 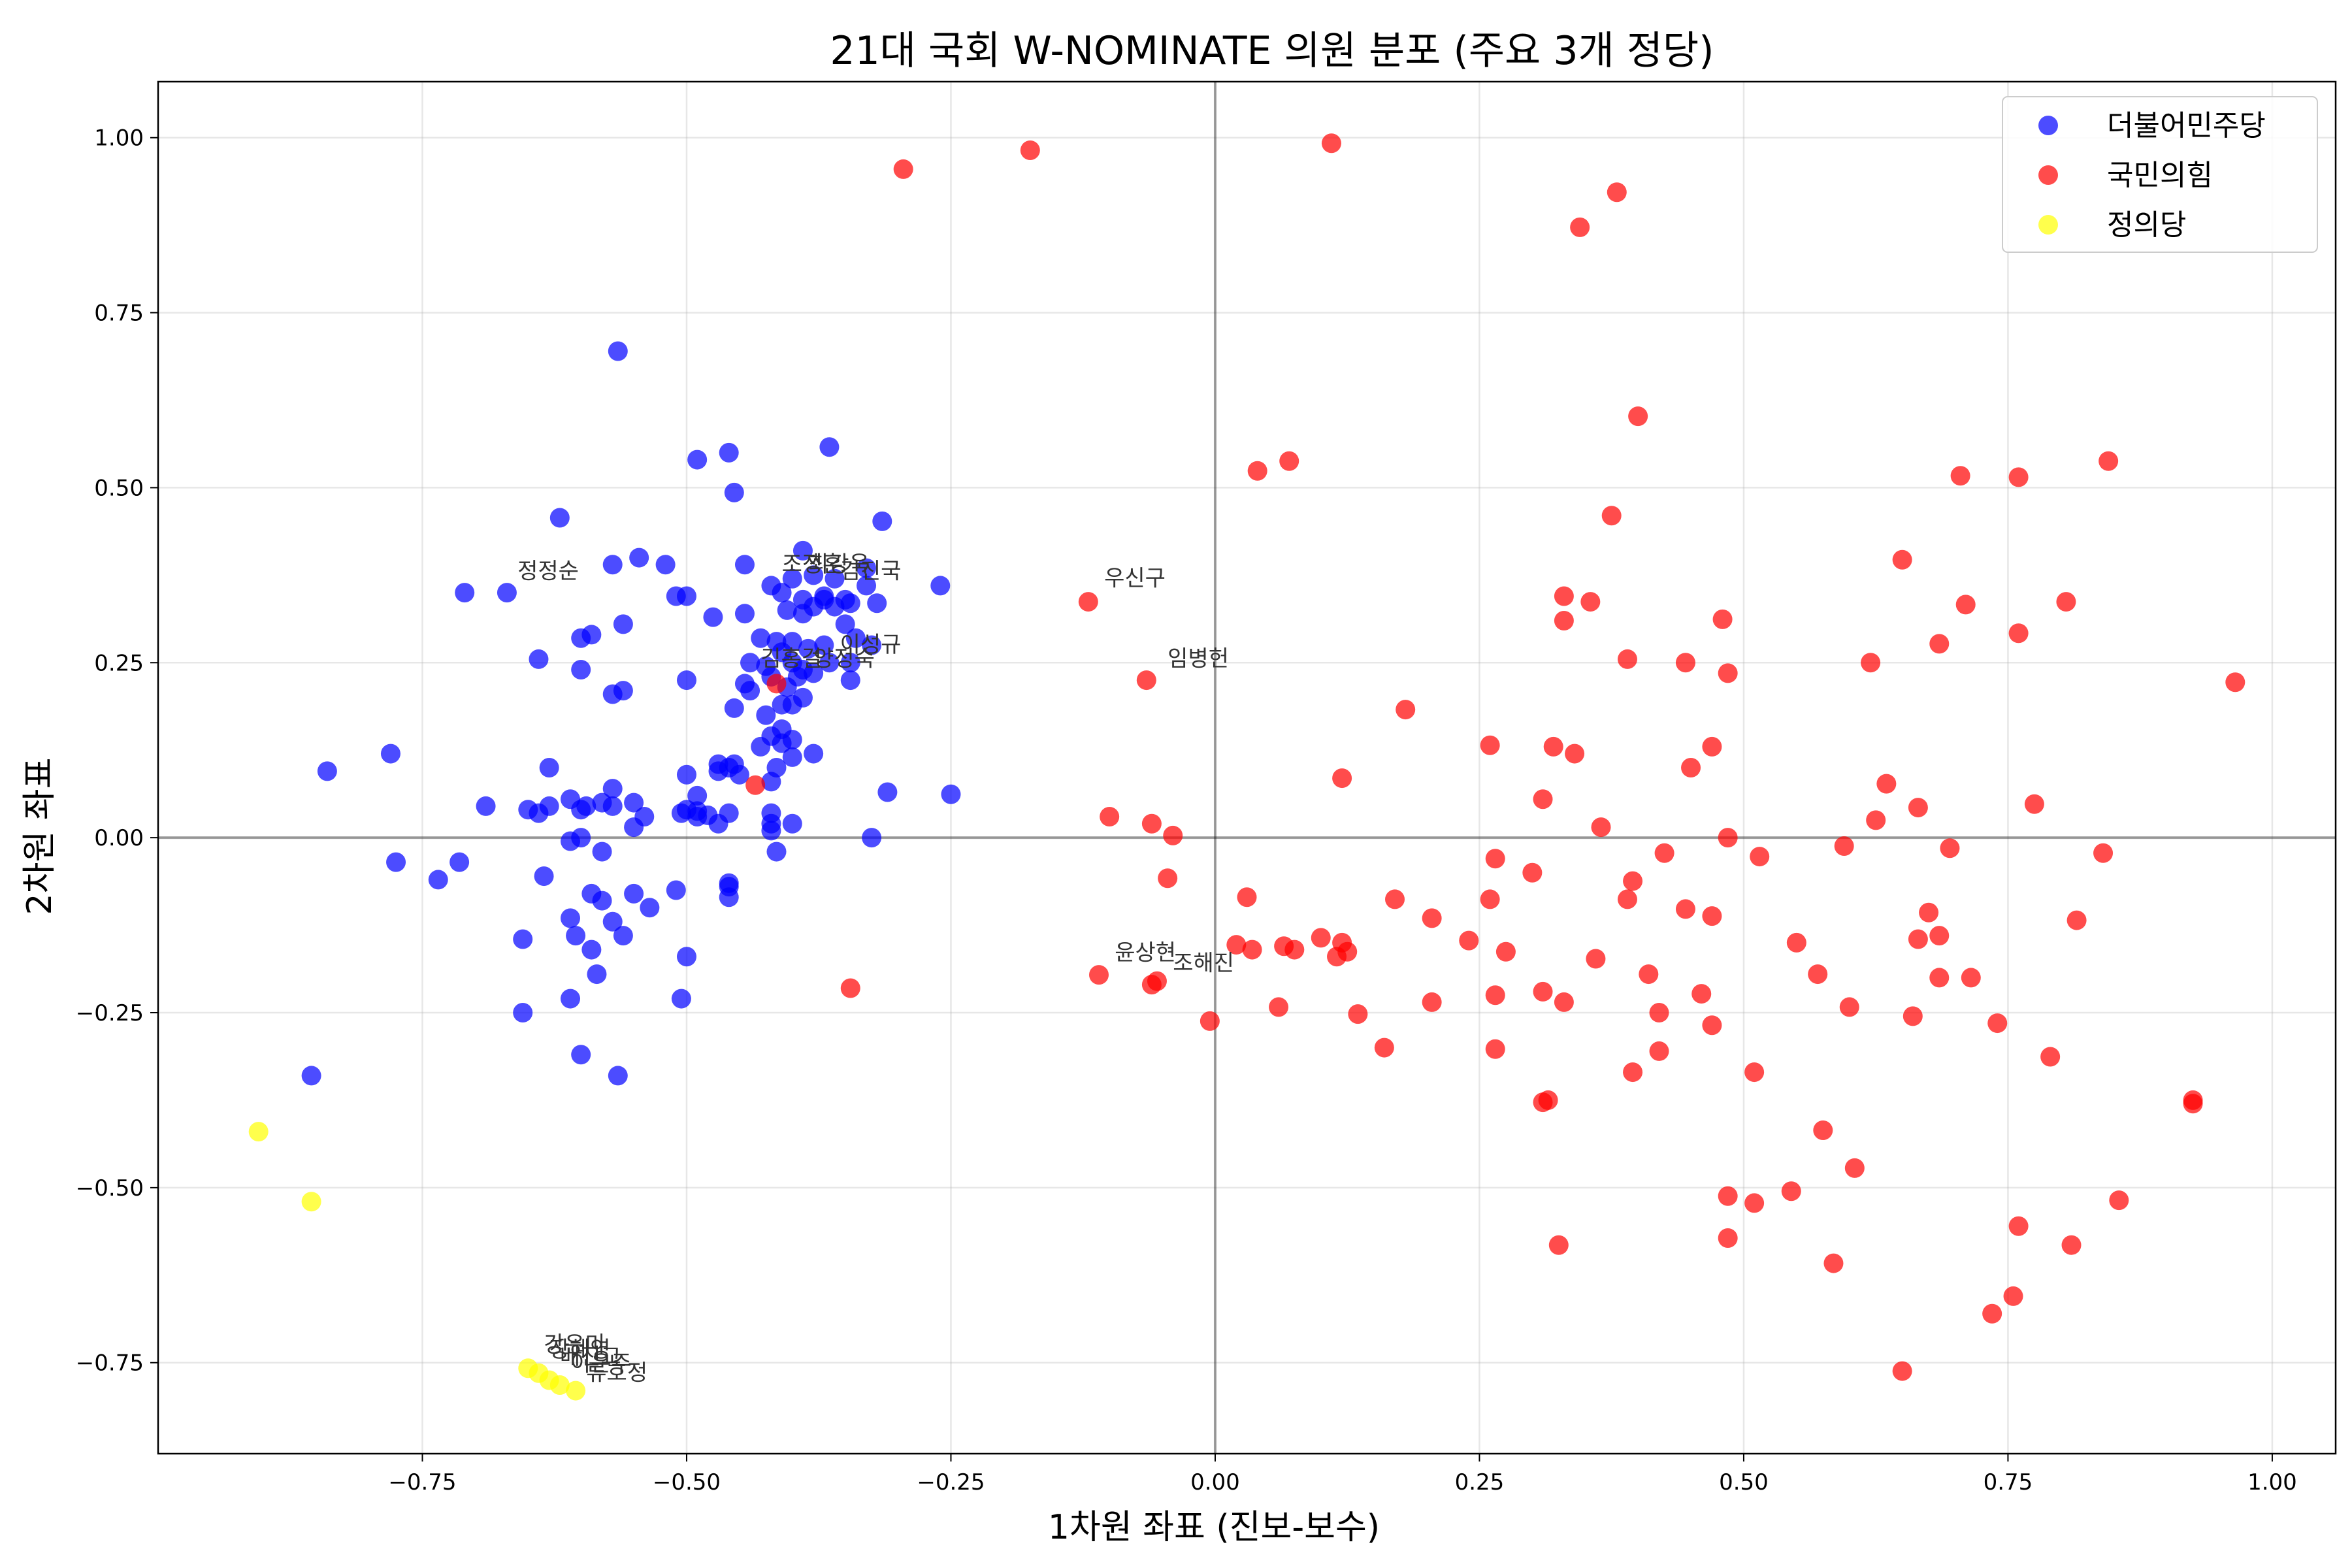 What do you see at coordinates (791, 659) in the screenshot?
I see `point-annotation: 김홍걸` at bounding box center [791, 659].